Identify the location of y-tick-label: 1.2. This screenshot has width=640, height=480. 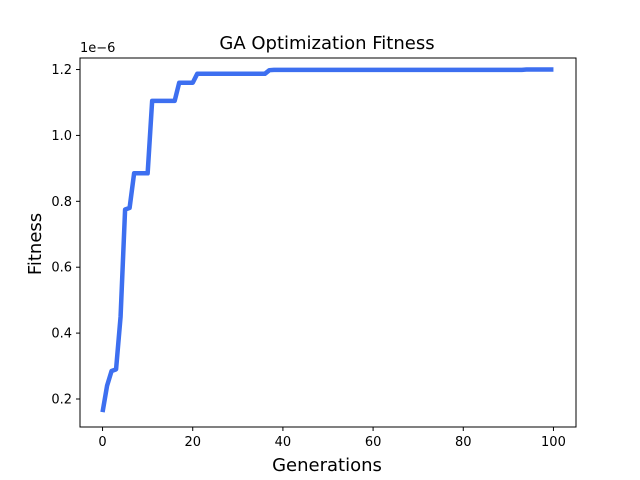
(61, 70).